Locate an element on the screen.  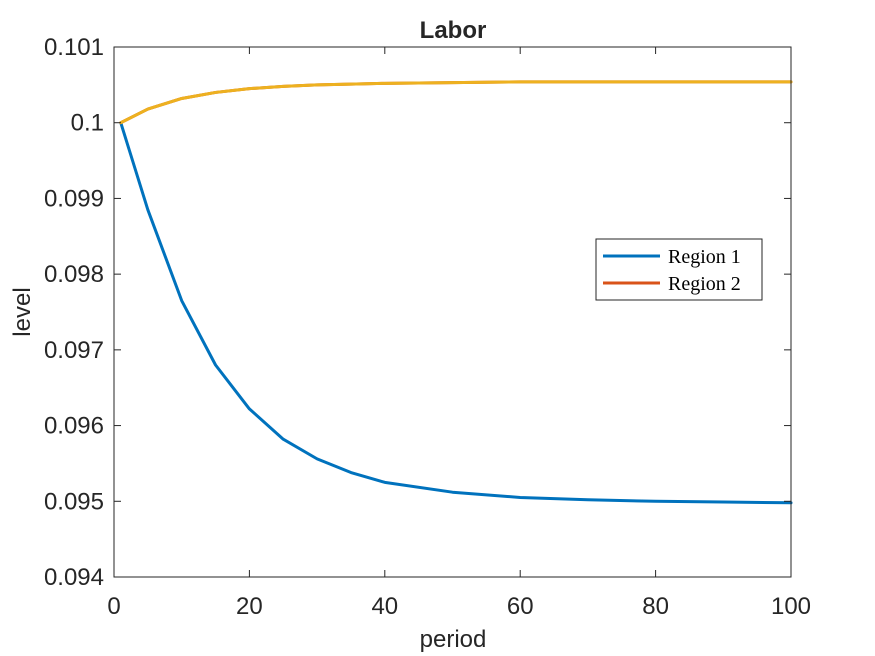
y-tick-label: 0.099 is located at coordinates (74, 198).